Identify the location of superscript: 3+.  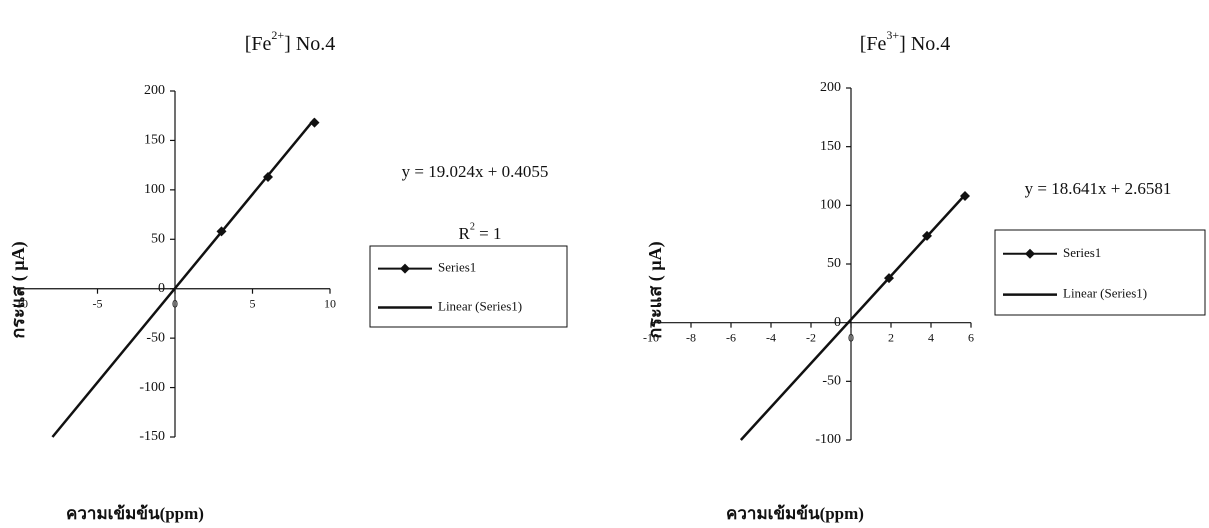
(892, 35).